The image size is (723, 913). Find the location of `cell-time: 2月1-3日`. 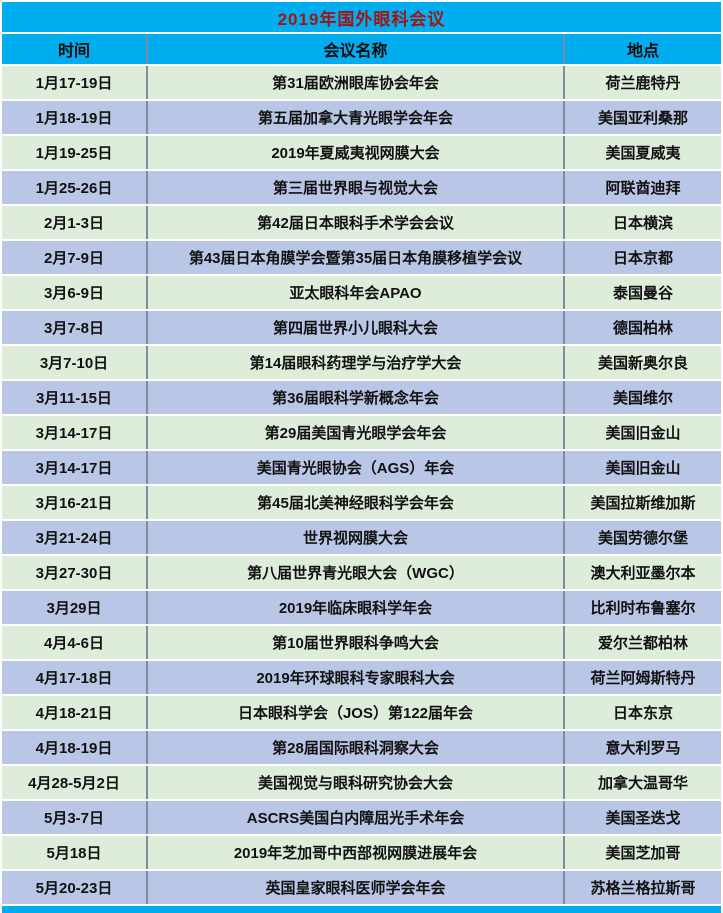

cell-time: 2月1-3日 is located at coordinates (75, 222).